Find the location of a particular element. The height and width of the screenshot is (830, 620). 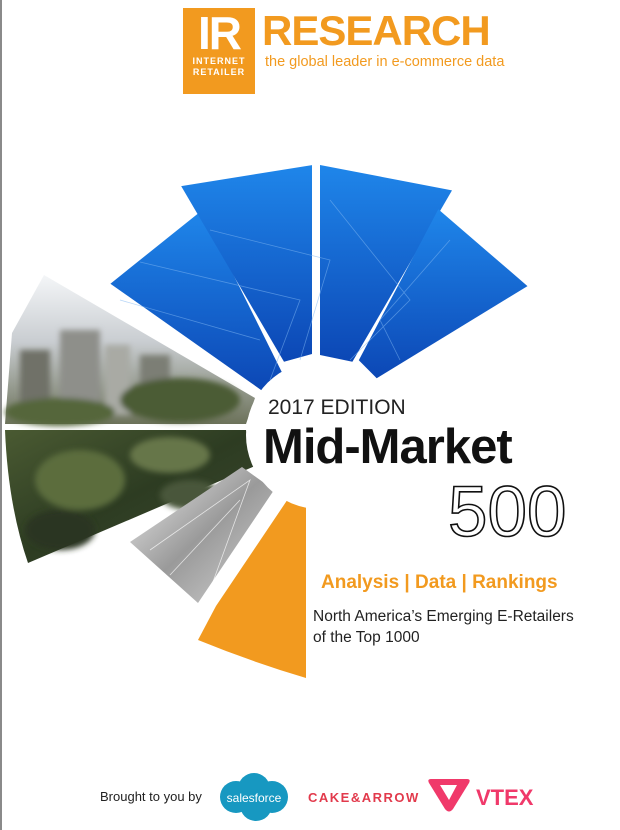

orange-segment is located at coordinates (252, 584).